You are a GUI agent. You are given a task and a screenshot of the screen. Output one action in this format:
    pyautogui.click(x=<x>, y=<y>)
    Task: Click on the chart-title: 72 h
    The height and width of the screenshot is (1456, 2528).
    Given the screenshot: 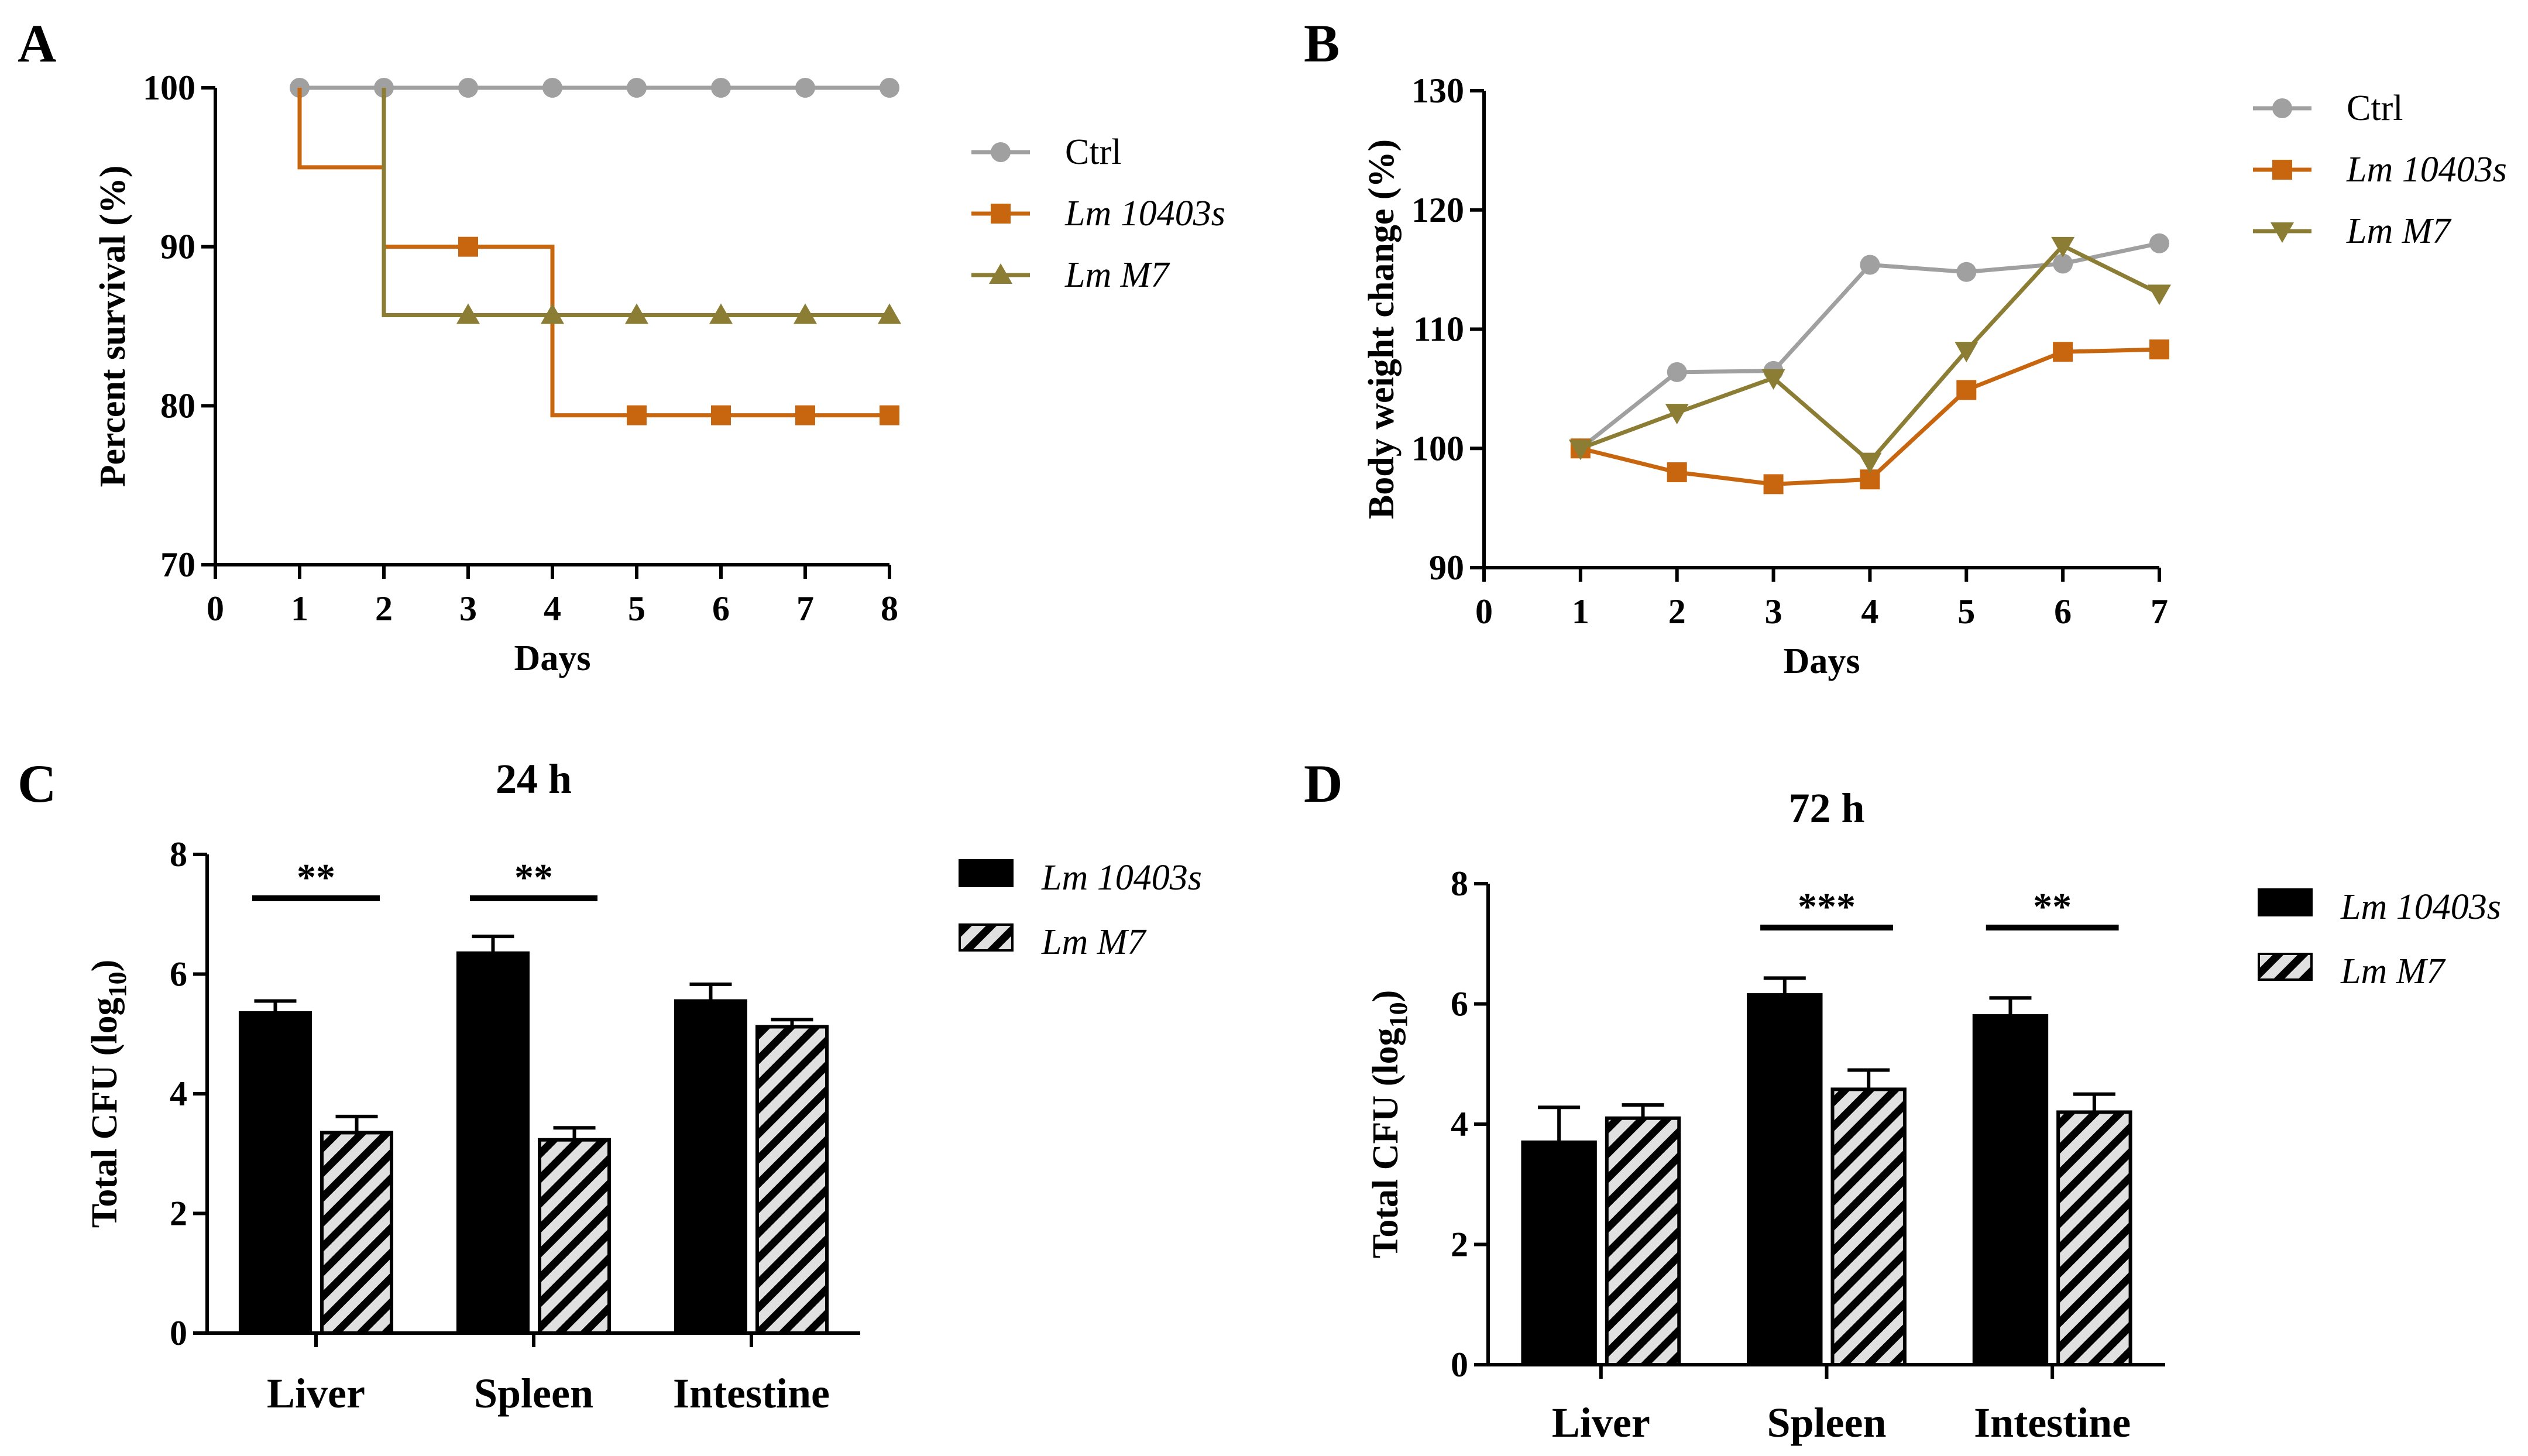 What is the action you would take?
    pyautogui.click(x=1826, y=808)
    